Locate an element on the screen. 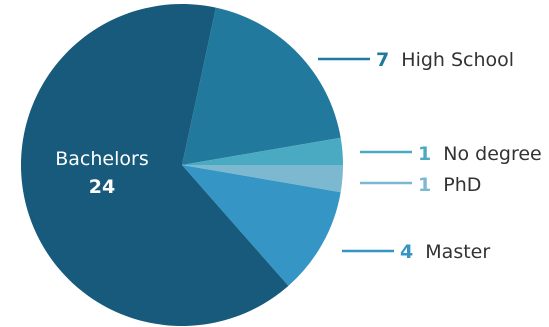 The width and height of the screenshot is (549, 327). slice-label-master: 4 Master is located at coordinates (445, 252).